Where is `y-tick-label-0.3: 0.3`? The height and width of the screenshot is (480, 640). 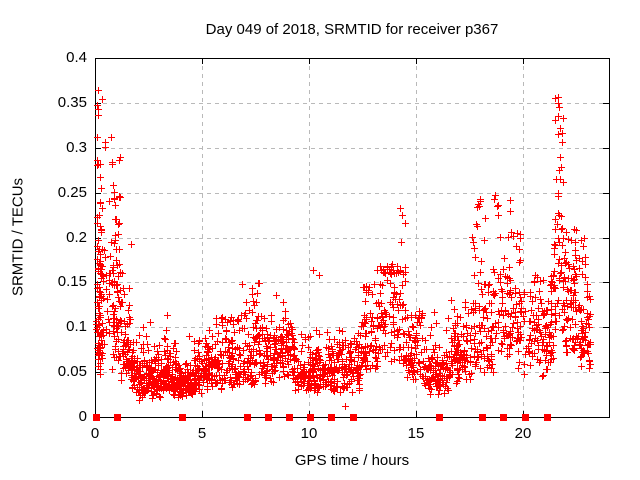 y-tick-label-0.3: 0.3 is located at coordinates (76, 147).